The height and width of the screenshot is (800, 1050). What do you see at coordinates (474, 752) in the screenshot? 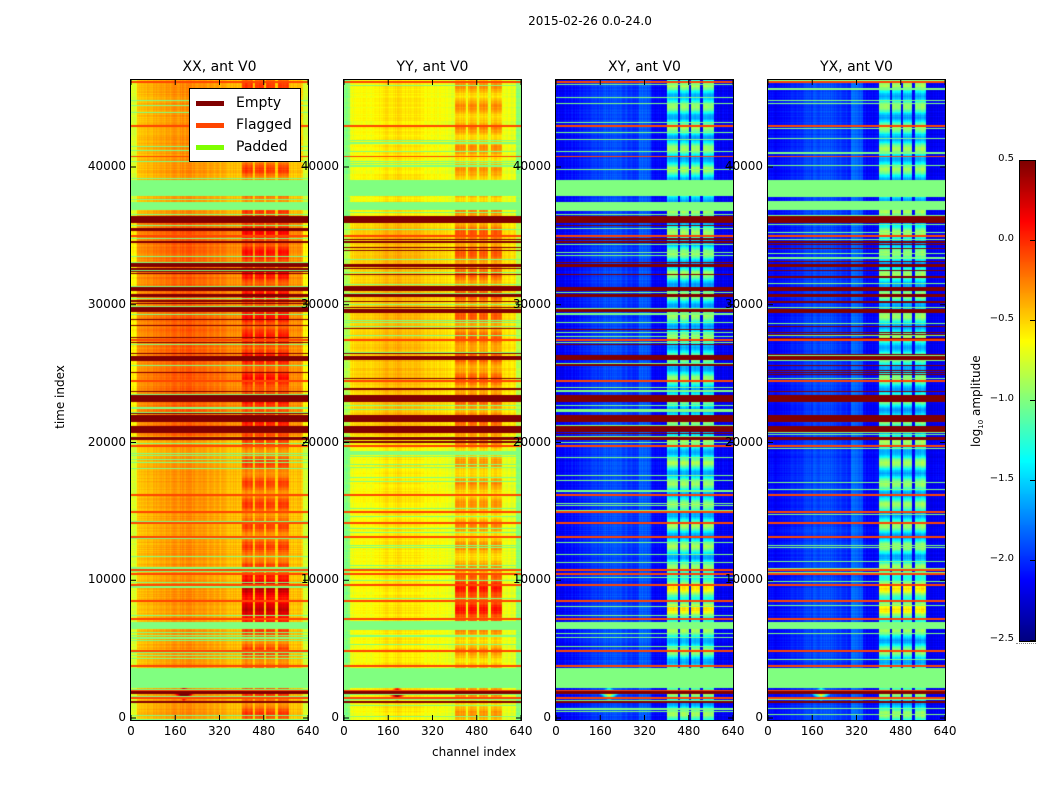
I see `x-axis-label: channel index` at bounding box center [474, 752].